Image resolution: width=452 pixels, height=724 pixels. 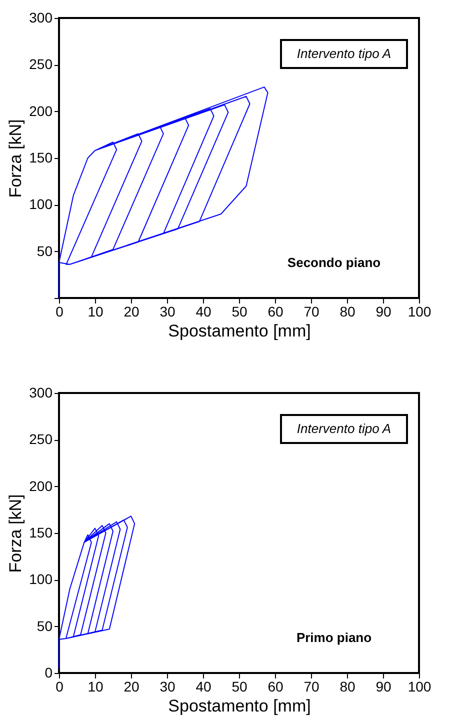 I want to click on annotation: Primo piano, so click(x=334, y=637).